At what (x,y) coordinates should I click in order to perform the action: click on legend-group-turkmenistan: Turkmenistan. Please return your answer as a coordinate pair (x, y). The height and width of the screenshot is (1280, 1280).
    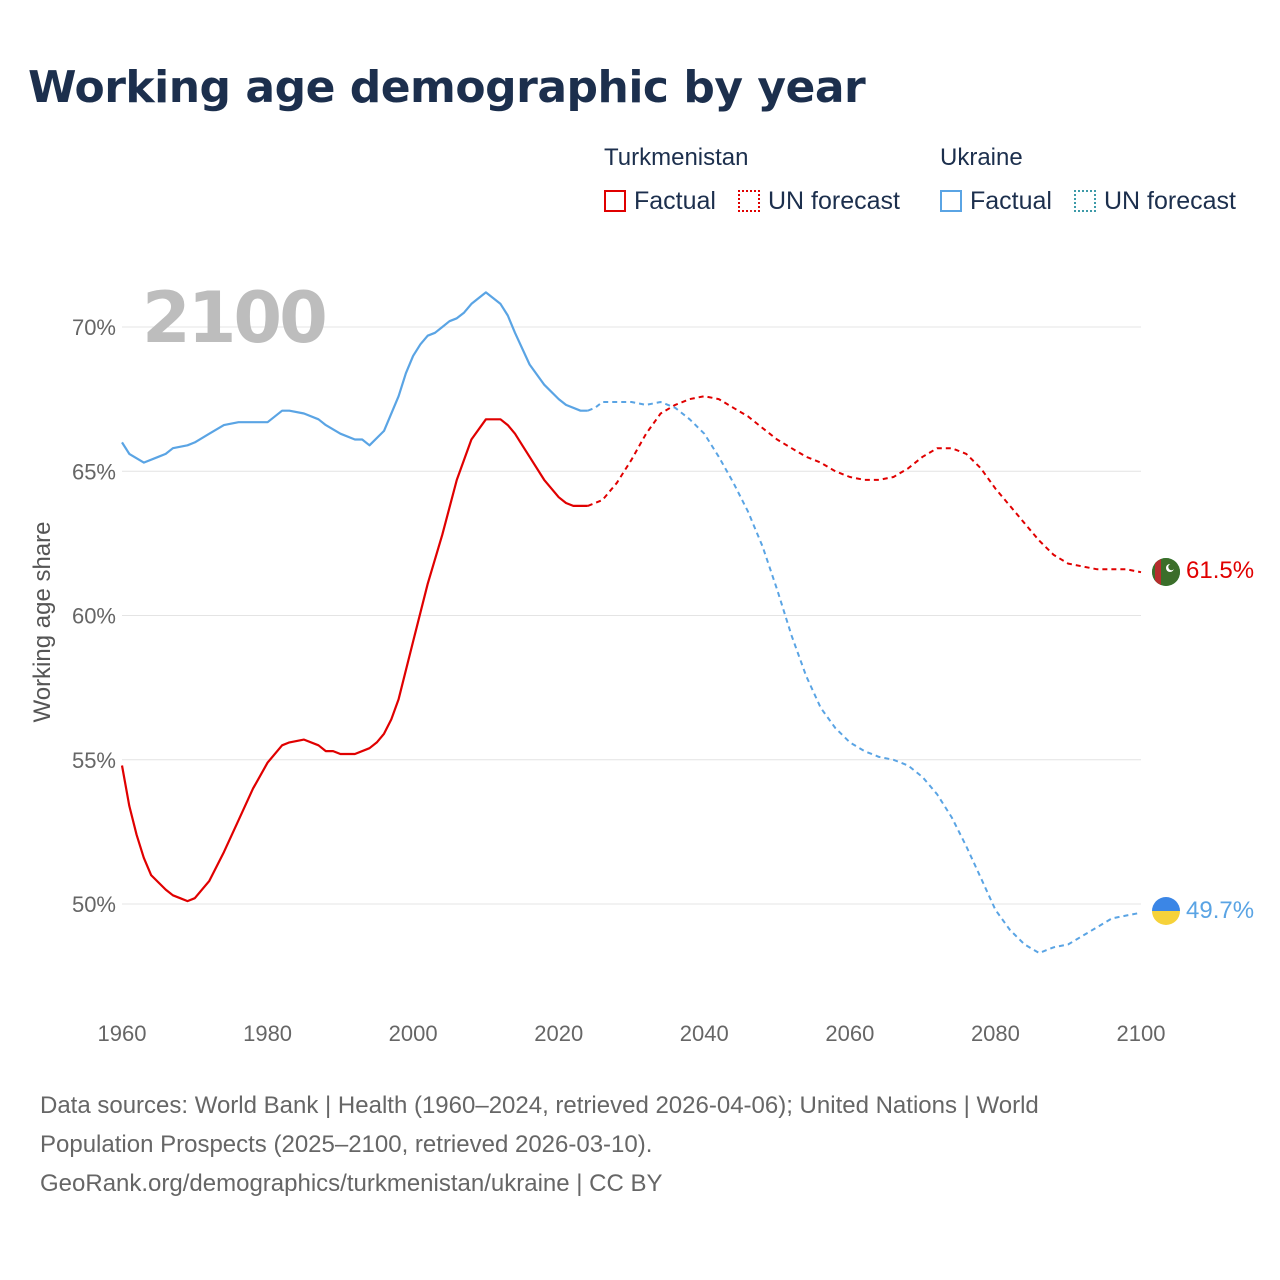
    Looking at the image, I should click on (676, 157).